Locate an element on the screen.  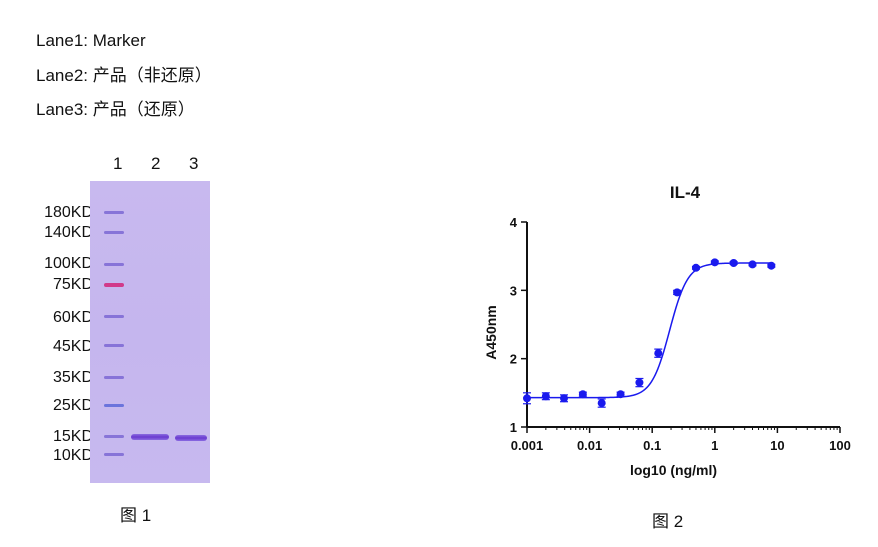
x-tick-label: 100 is located at coordinates (840, 445).